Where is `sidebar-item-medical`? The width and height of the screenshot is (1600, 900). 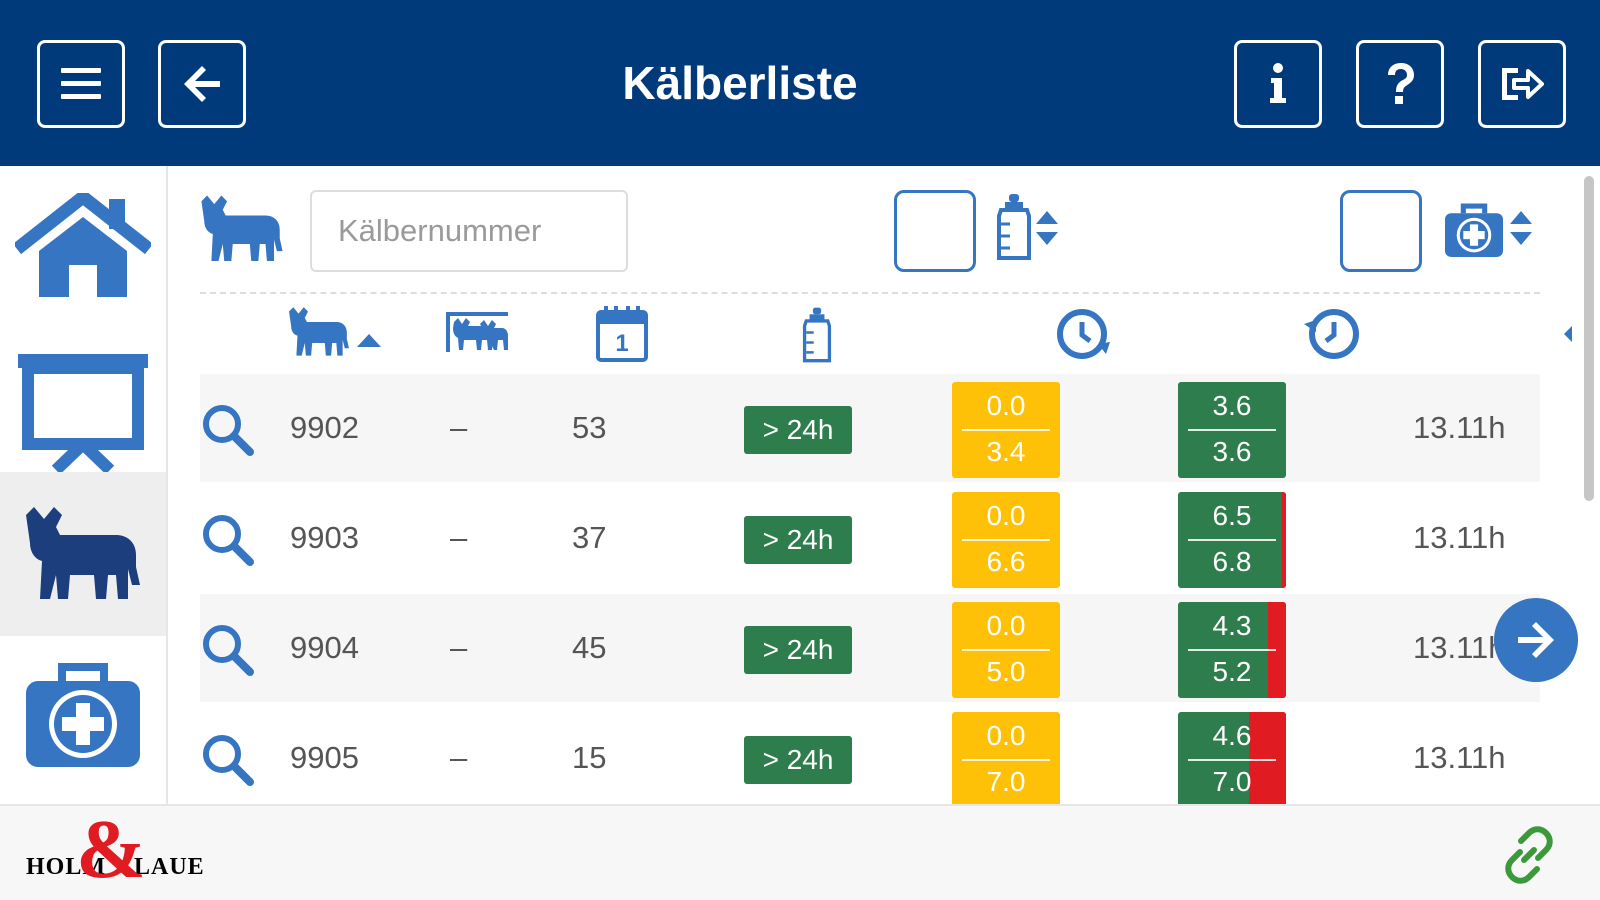
sidebar-item-medical is located at coordinates (83, 714).